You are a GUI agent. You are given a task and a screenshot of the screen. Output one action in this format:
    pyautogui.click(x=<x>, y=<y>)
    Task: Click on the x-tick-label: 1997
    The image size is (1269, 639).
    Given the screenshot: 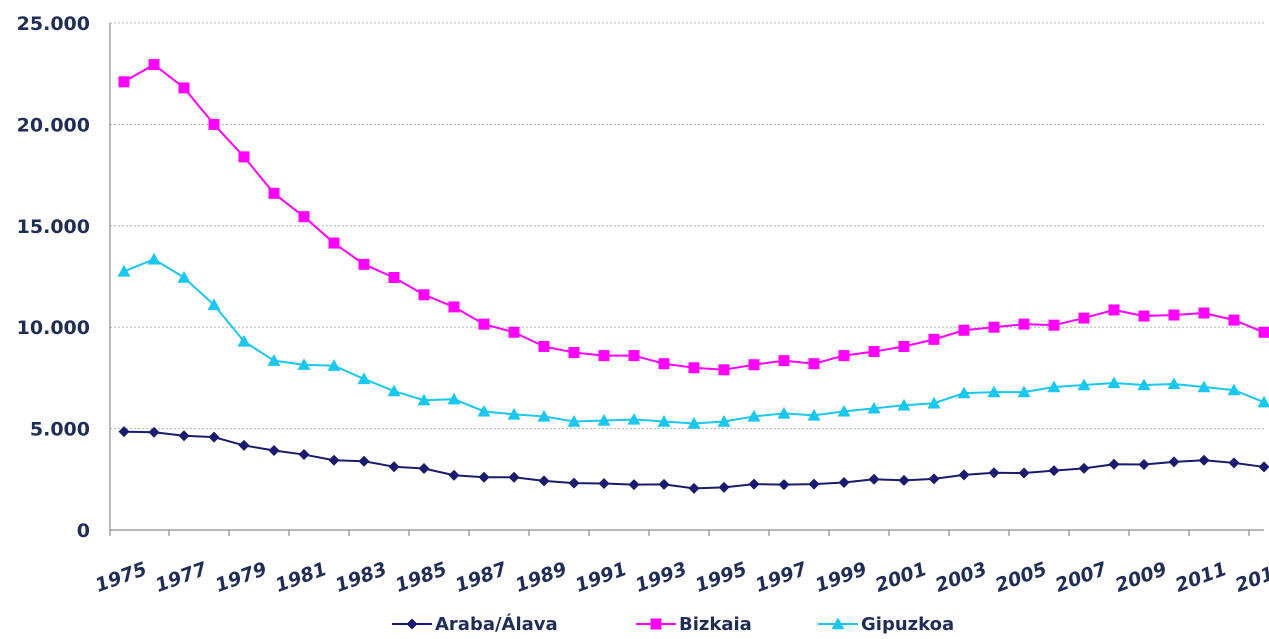 What is the action you would take?
    pyautogui.click(x=781, y=577)
    